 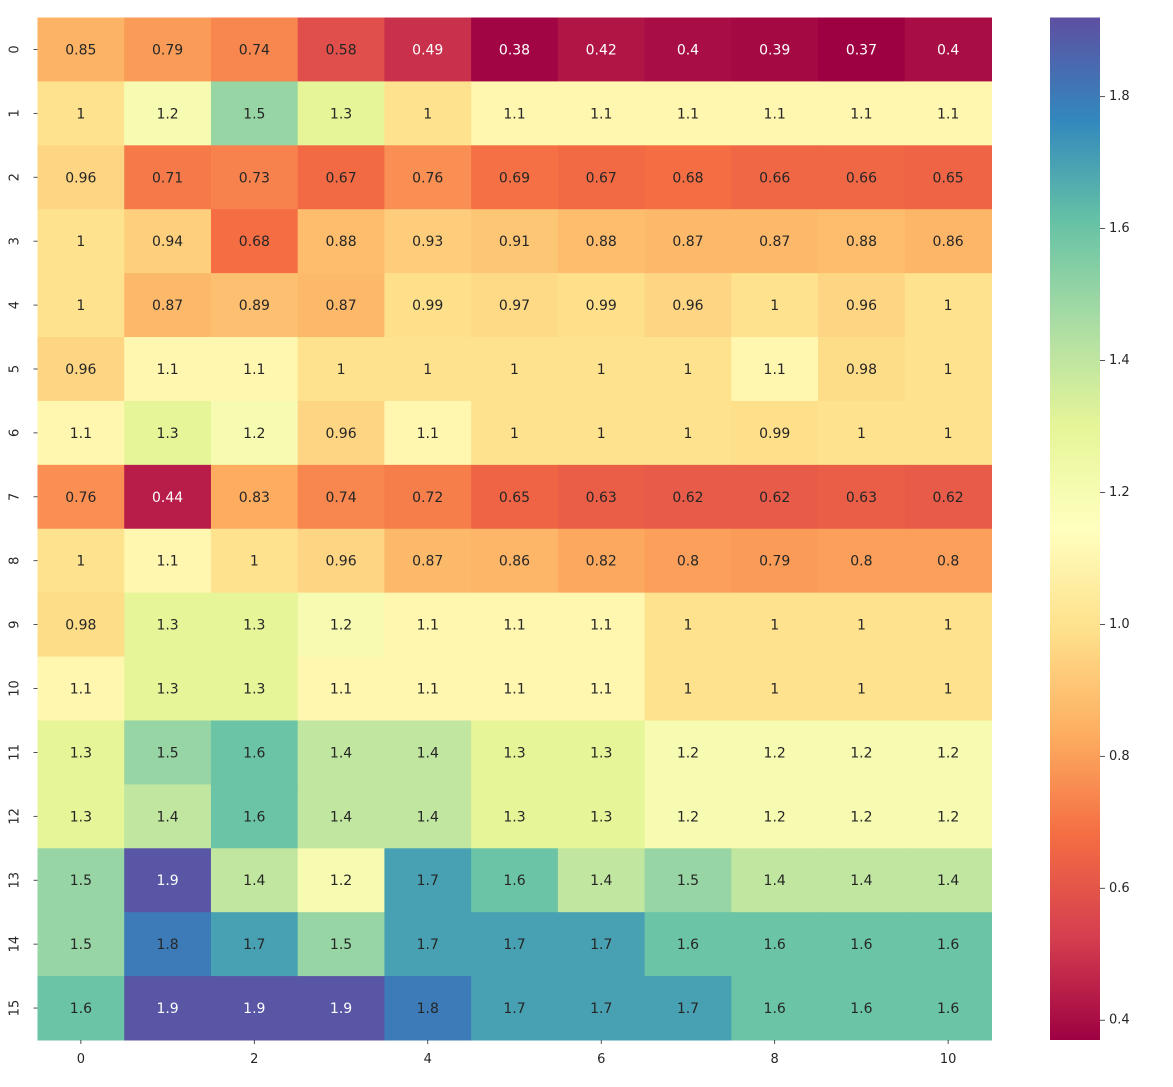 I want to click on cell-label-r12-c8: 1.2, so click(x=775, y=817).